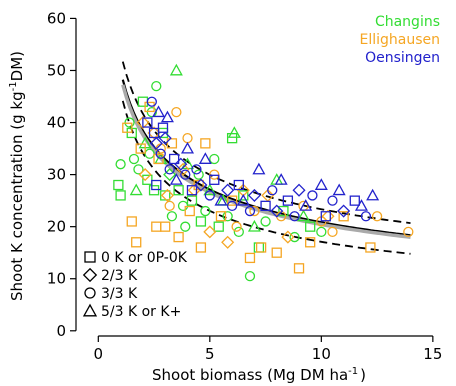  What do you see at coordinates (321, 354) in the screenshot?
I see `x-tick-label: 10` at bounding box center [321, 354].